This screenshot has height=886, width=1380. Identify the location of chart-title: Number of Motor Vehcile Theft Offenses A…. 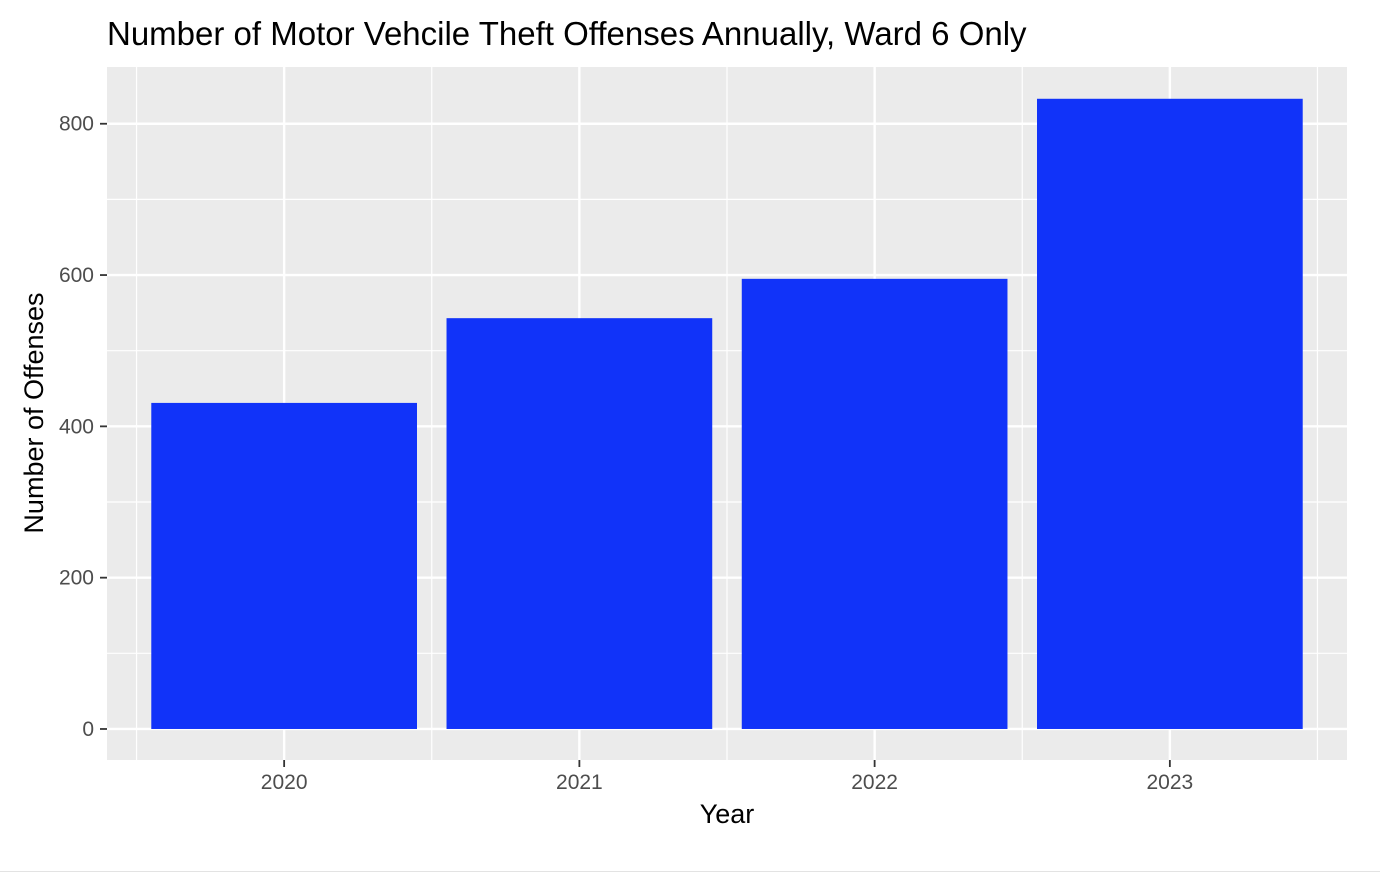
(567, 33).